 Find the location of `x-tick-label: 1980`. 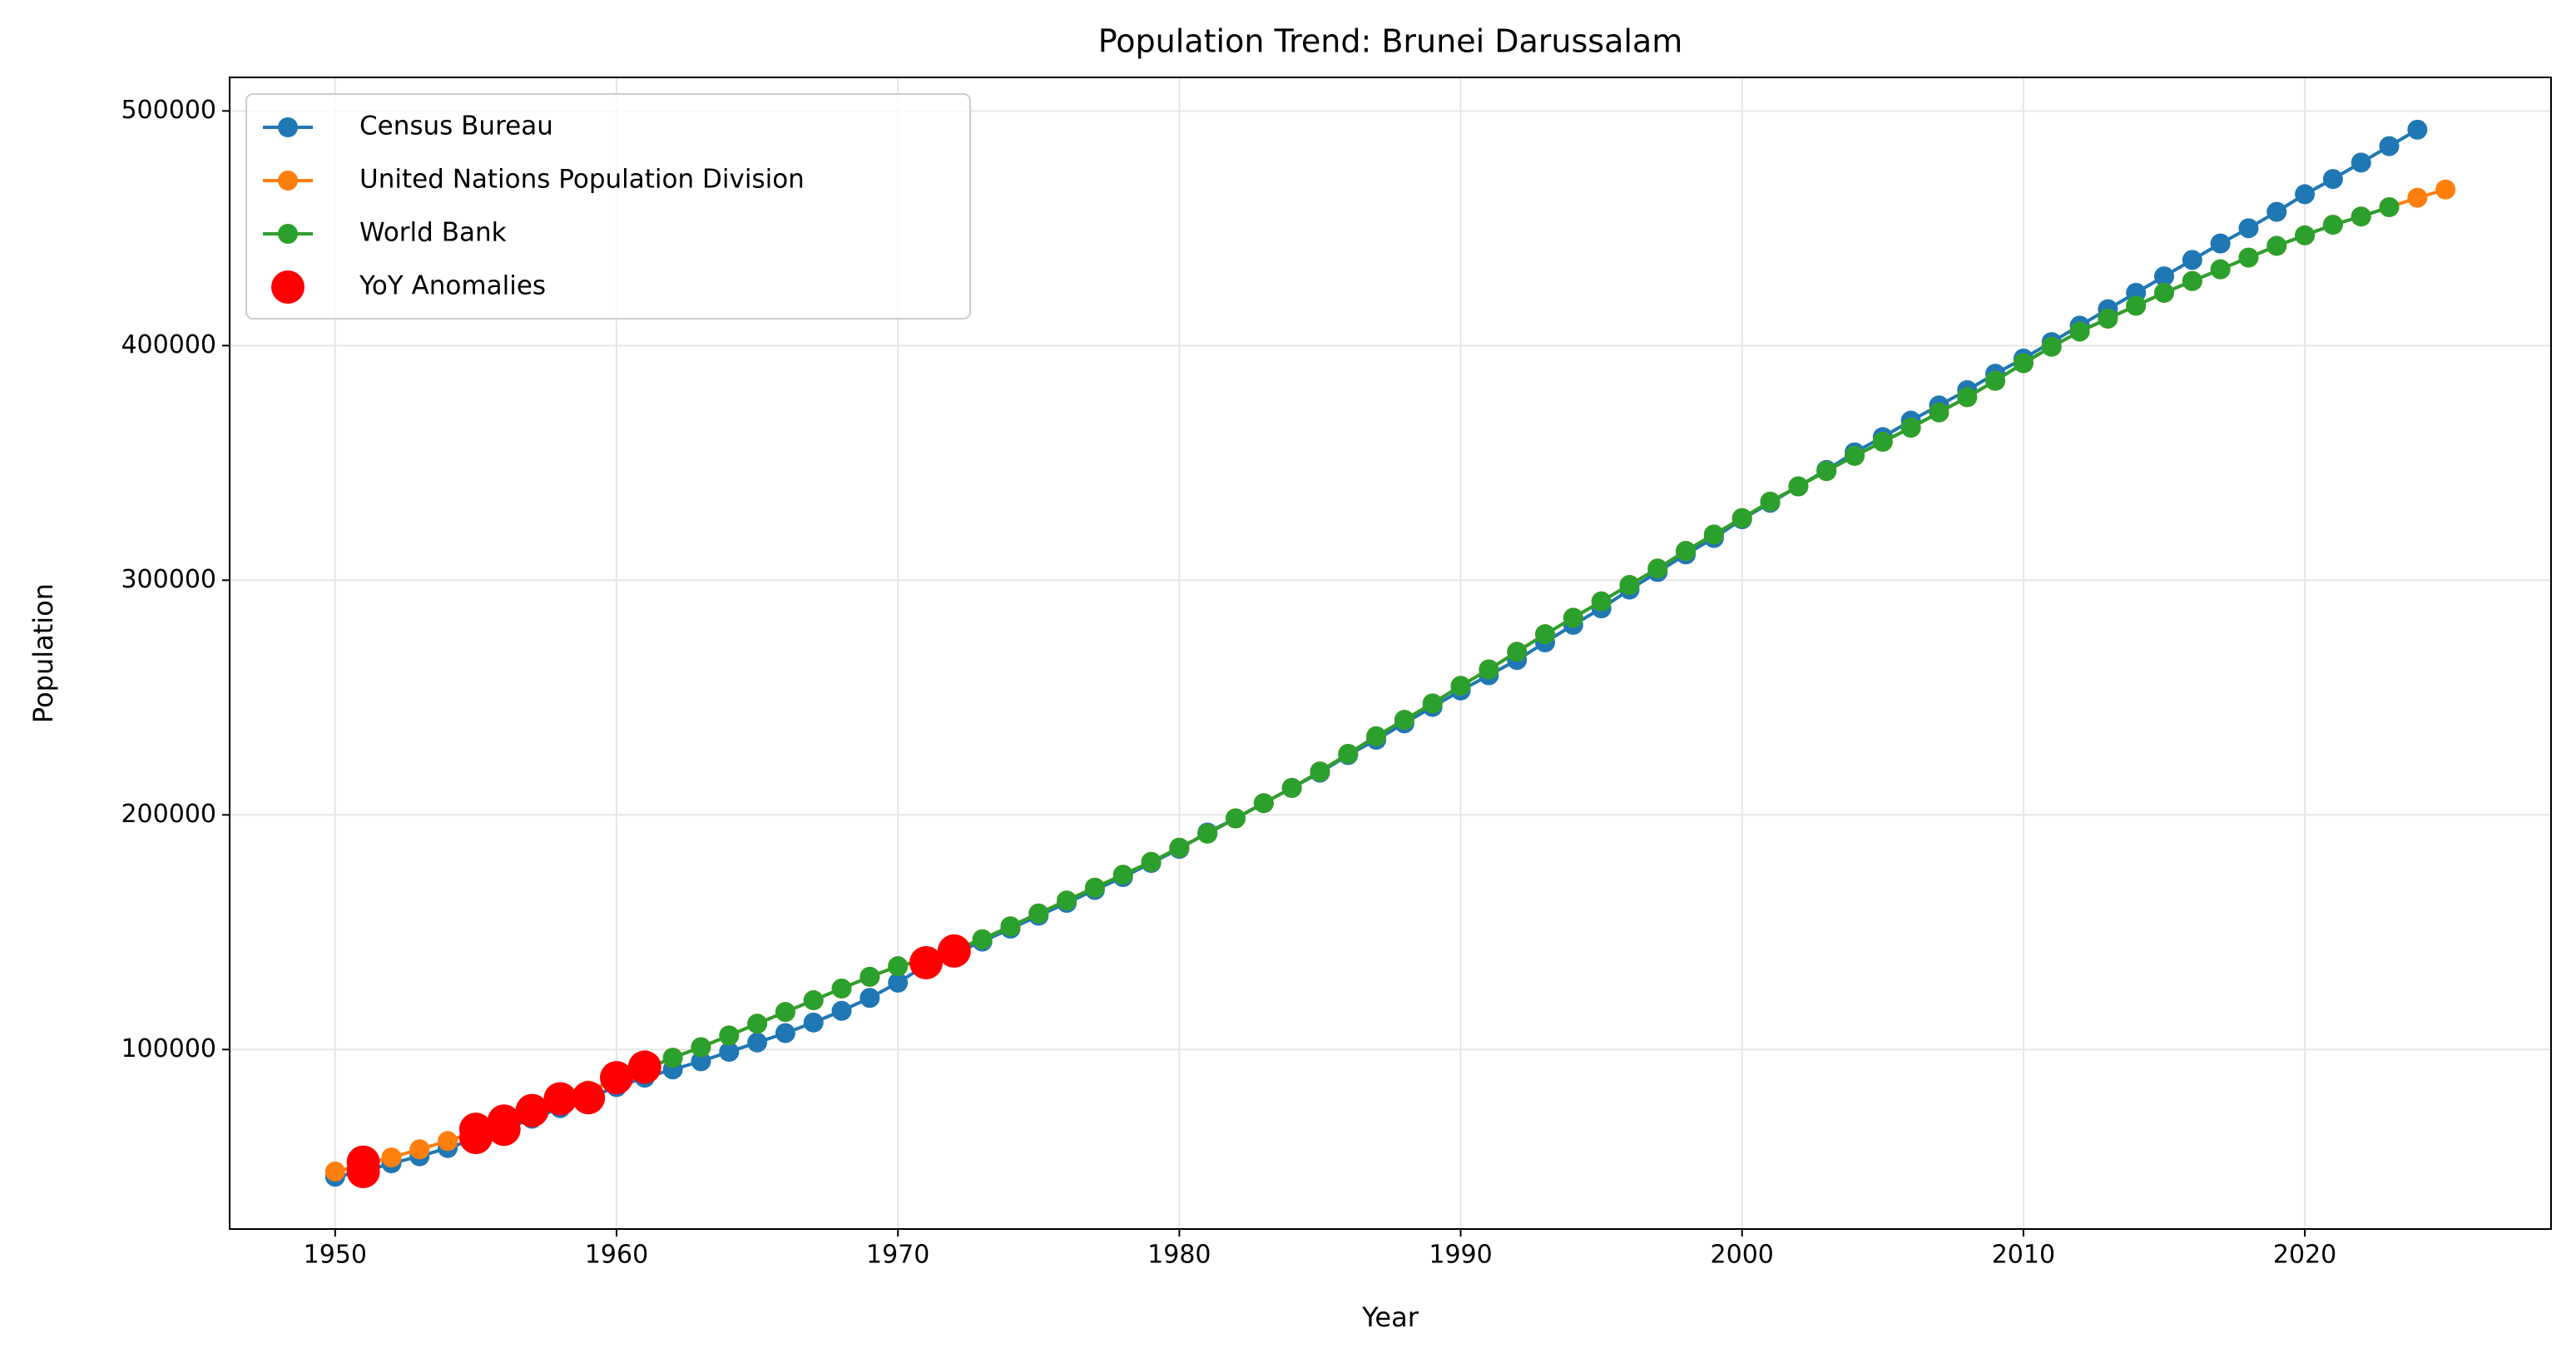

x-tick-label: 1980 is located at coordinates (1179, 1255).